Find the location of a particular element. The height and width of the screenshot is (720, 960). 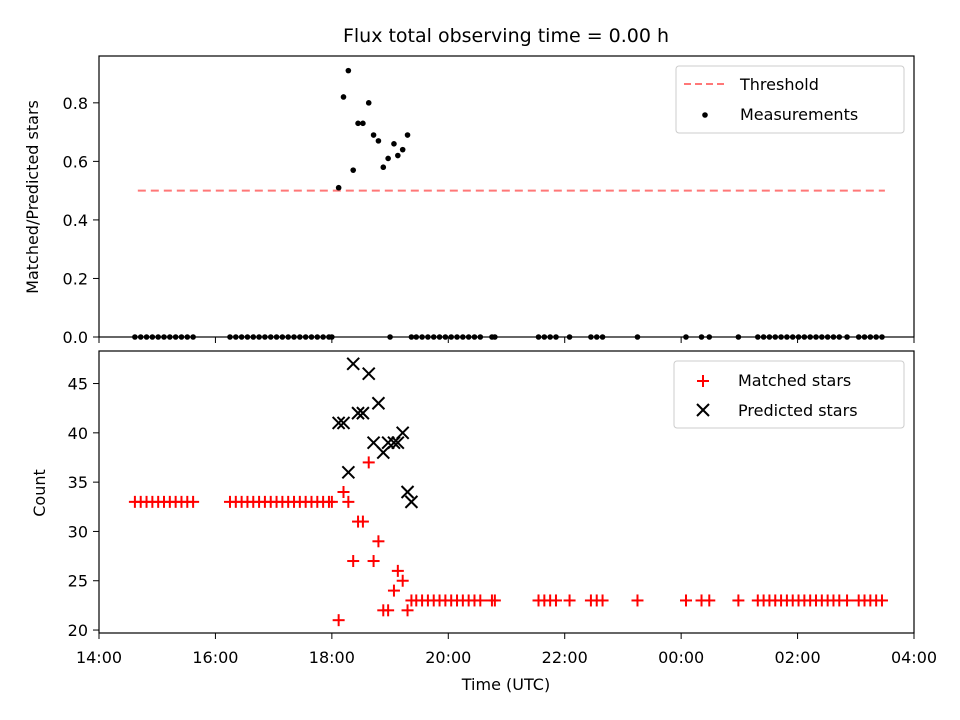

legend-measurements-label: Measurements is located at coordinates (799, 114).